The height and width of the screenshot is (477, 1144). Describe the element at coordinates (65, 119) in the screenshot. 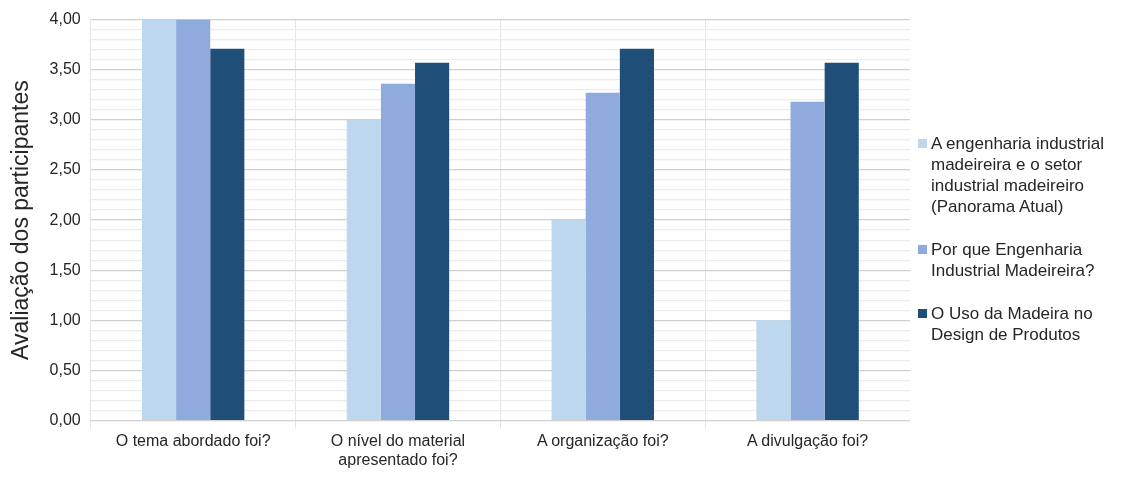

I see `y-tick-label: 3,00` at that location.